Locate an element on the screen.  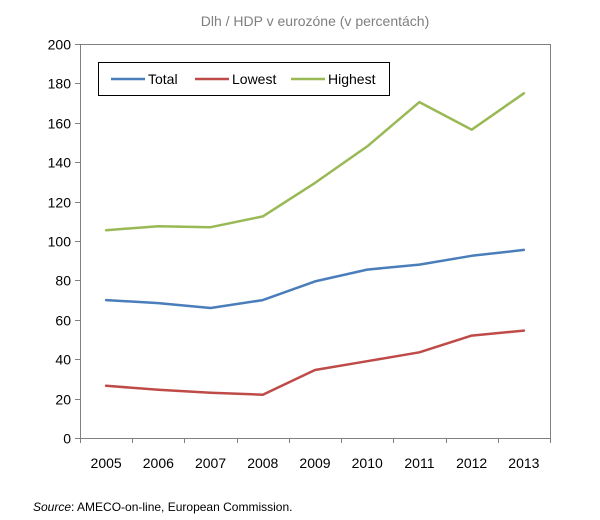
y-tick-label: 120 is located at coordinates (60, 203).